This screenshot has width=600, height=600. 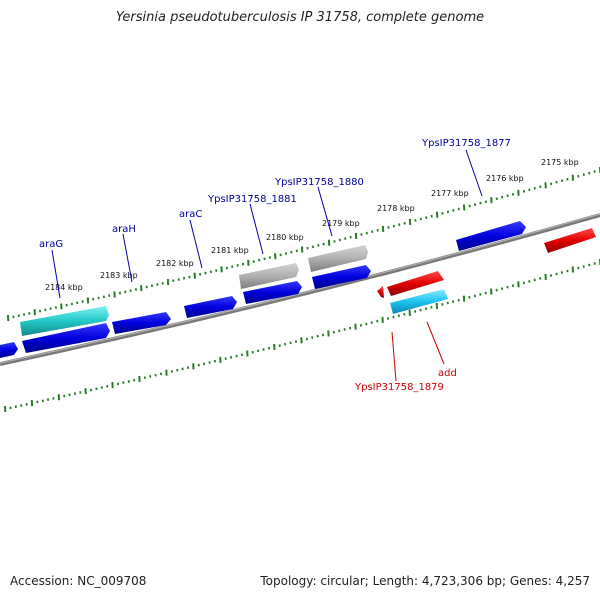 I want to click on gene-YpsIP31758_1881-pseudo, so click(x=269, y=276).